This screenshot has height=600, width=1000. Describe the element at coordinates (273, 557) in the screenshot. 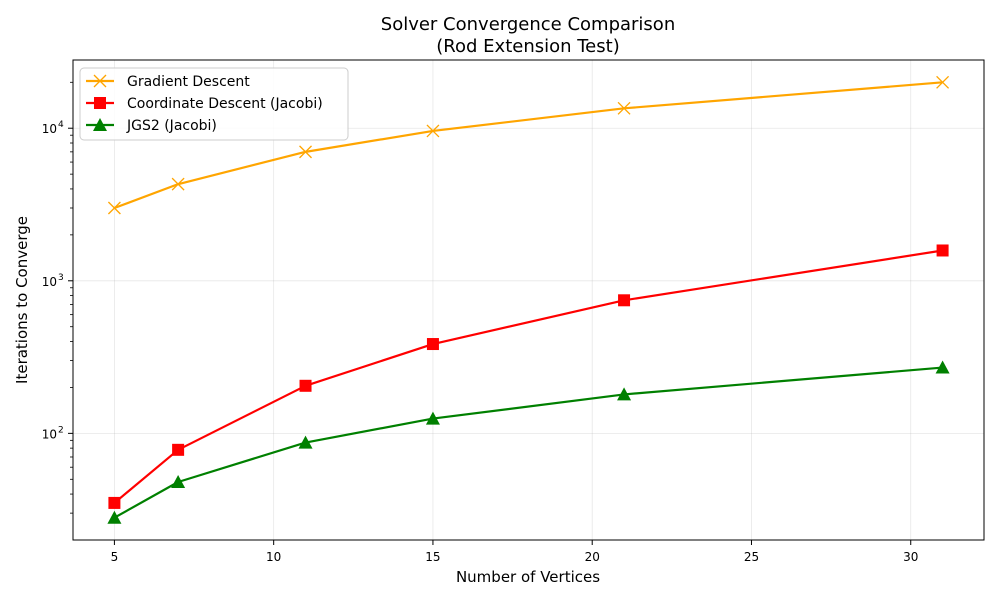

I see `x-tick-label: 10` at that location.